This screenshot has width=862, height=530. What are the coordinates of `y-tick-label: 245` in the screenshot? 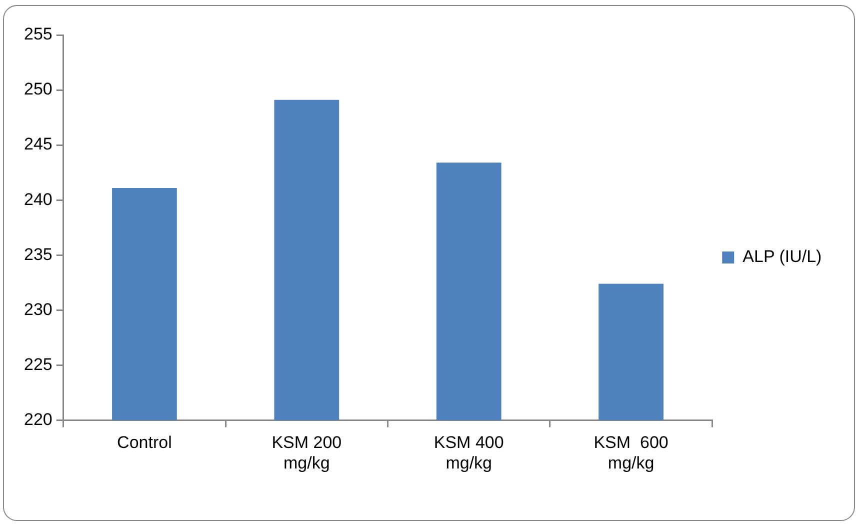 It's located at (38, 144).